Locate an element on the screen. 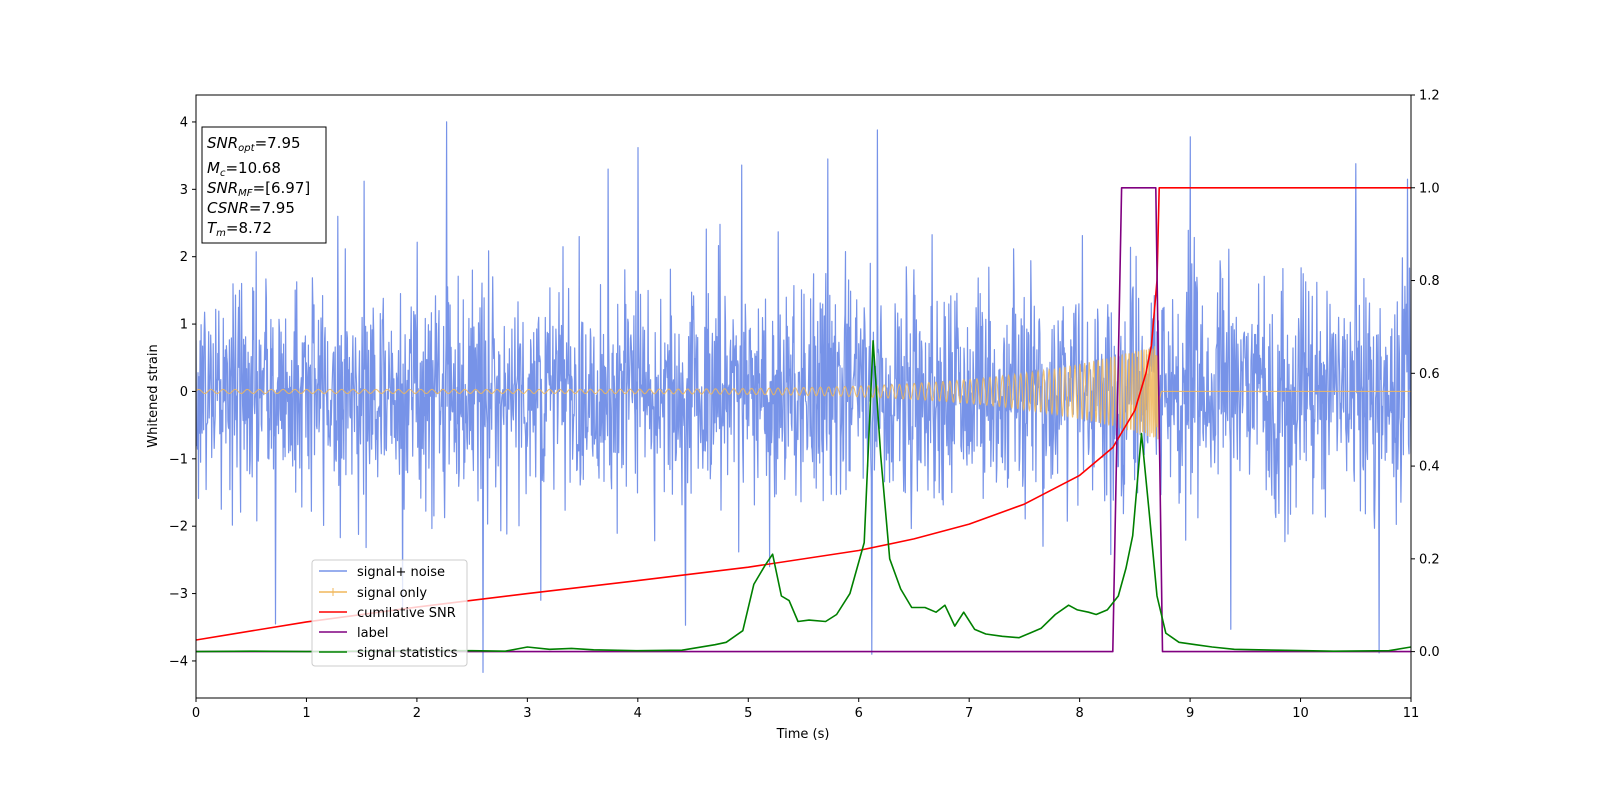  x-axis-label: Time (s) is located at coordinates (803, 734).